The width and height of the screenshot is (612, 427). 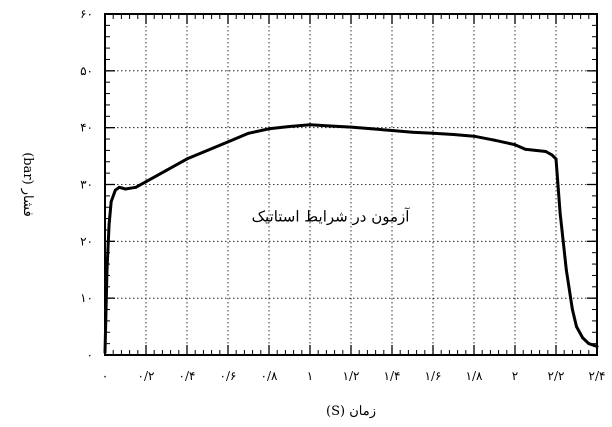 What do you see at coordinates (392, 376) in the screenshot?
I see `x-tick-label: ۱/۴` at bounding box center [392, 376].